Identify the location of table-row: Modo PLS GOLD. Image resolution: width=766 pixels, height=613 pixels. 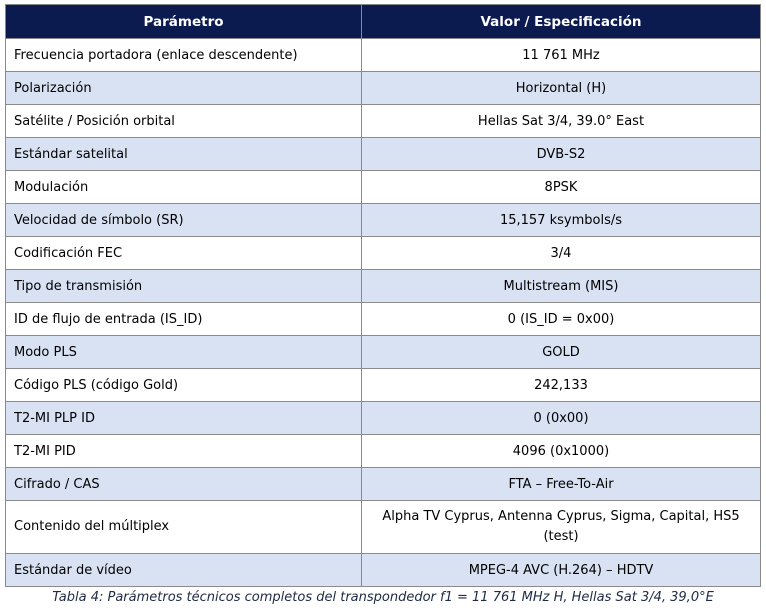
(383, 352).